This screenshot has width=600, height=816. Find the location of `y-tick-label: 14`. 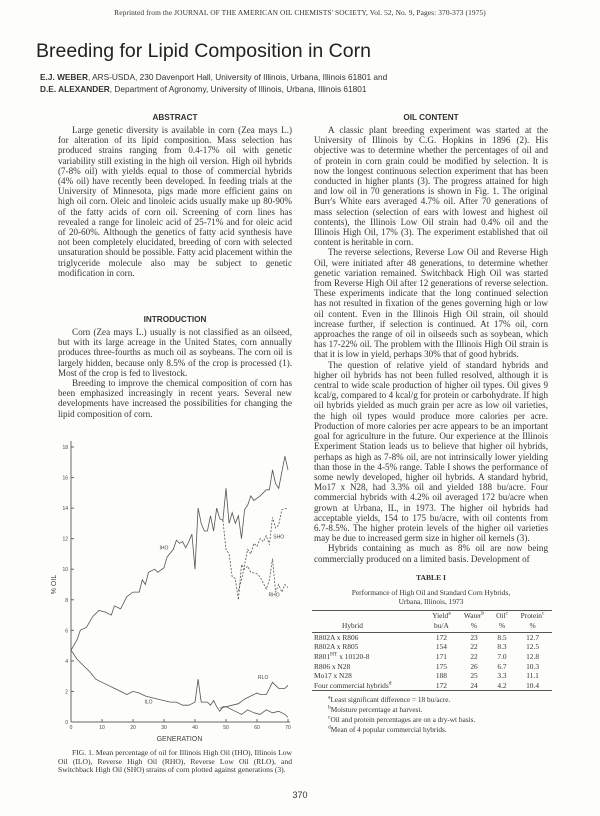

y-tick-label: 14 is located at coordinates (65, 509).